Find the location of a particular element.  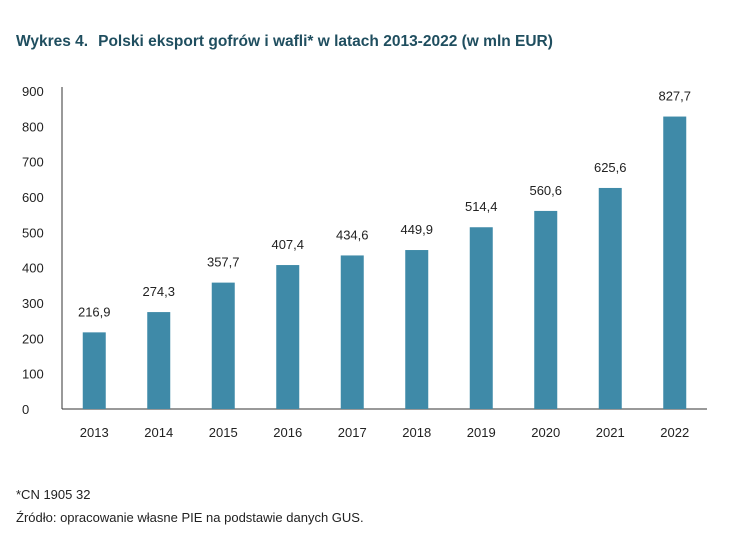

y-tick-label: 0 is located at coordinates (25, 409).